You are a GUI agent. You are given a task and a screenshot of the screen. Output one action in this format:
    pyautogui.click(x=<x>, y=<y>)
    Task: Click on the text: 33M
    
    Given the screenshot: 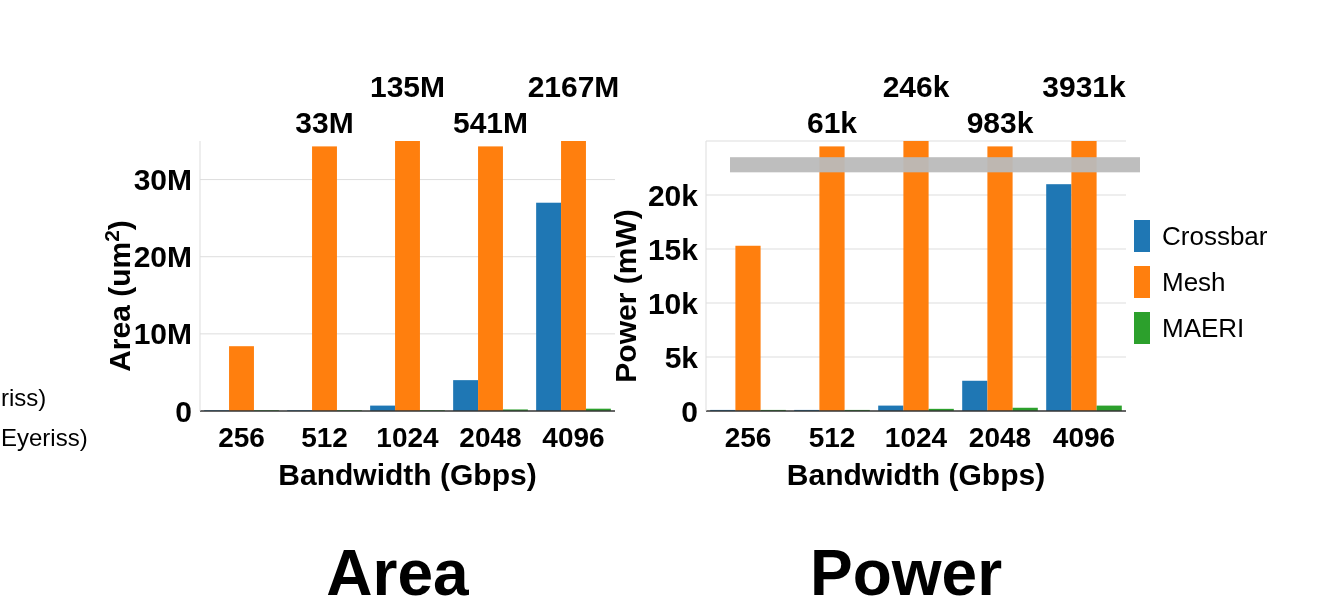 What is the action you would take?
    pyautogui.click(x=324, y=122)
    